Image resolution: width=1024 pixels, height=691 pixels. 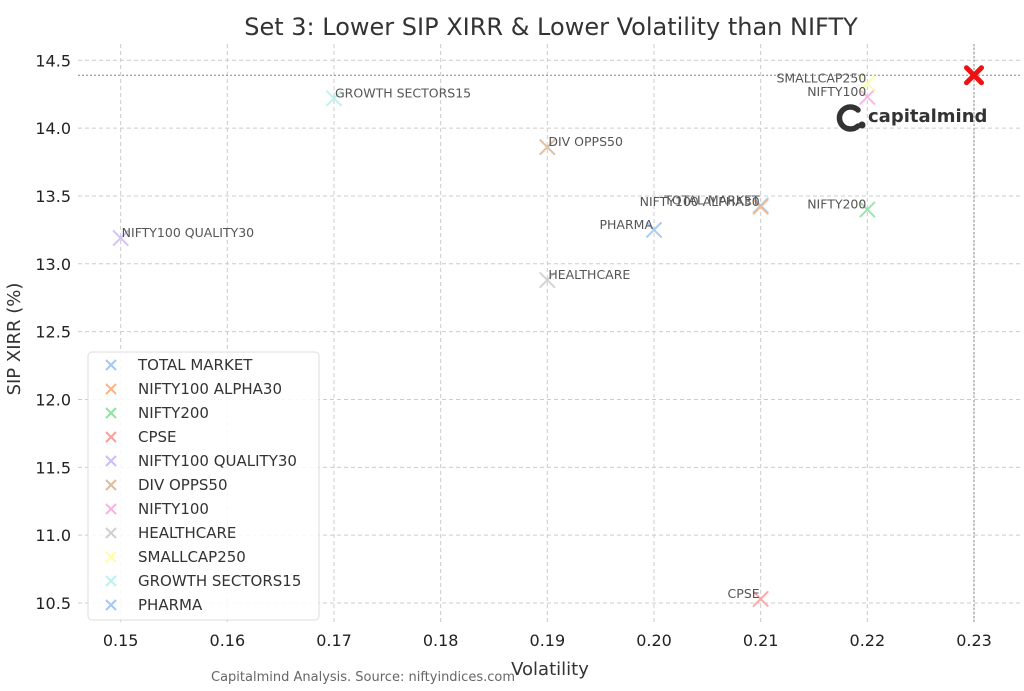 I want to click on y-axis-ticks: 10.5 11.0 11.5 12.0 12.5 13.0 13.5 14.0 14.5, so click(x=53, y=332).